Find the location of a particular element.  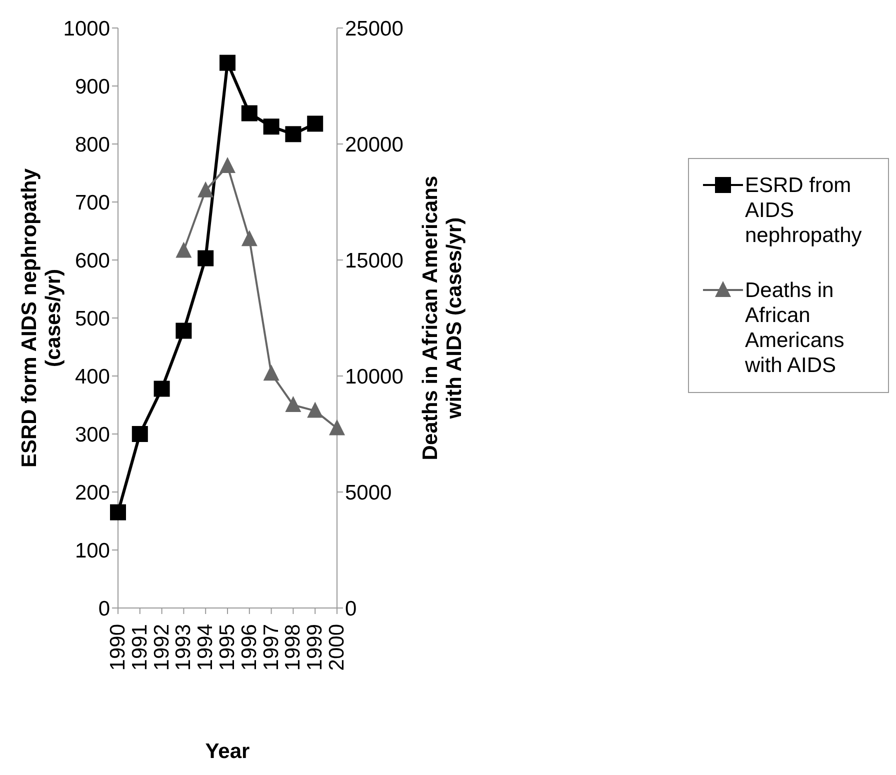

x-tick-label: 1993 is located at coordinates (184, 647).